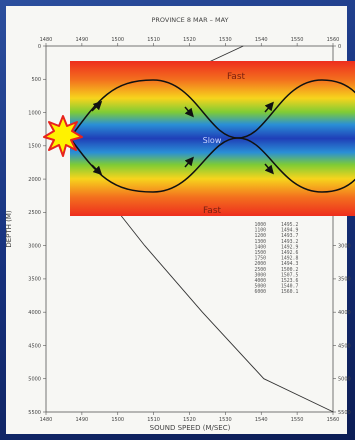 This screenshot has width=355, height=440. I want to click on y-tick-label-left: 1500, so click(34, 147).